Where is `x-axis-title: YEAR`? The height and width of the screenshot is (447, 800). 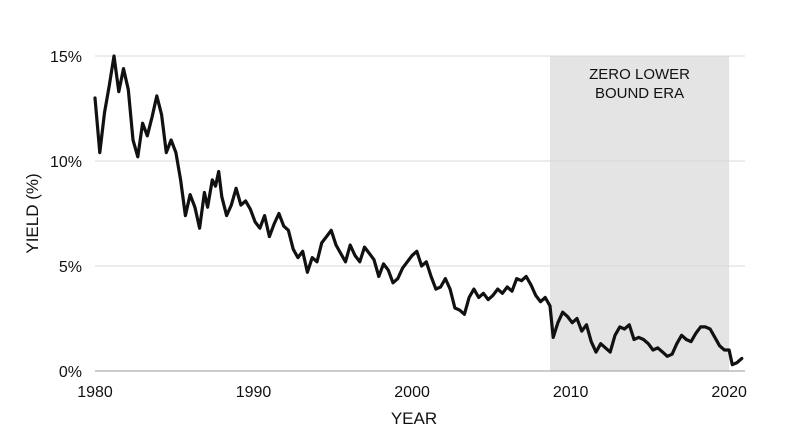
x-axis-title: YEAR is located at coordinates (414, 418).